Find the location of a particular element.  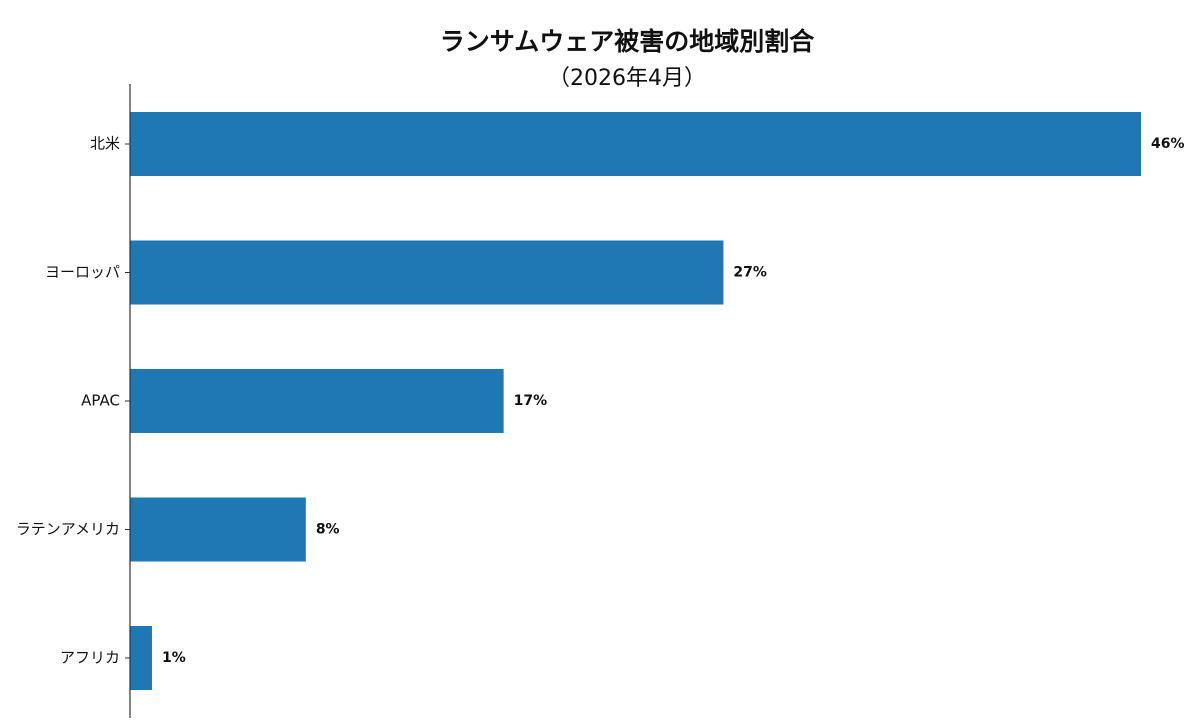

chart-title: ランサムウェア被害の地域別割合 is located at coordinates (627, 41).